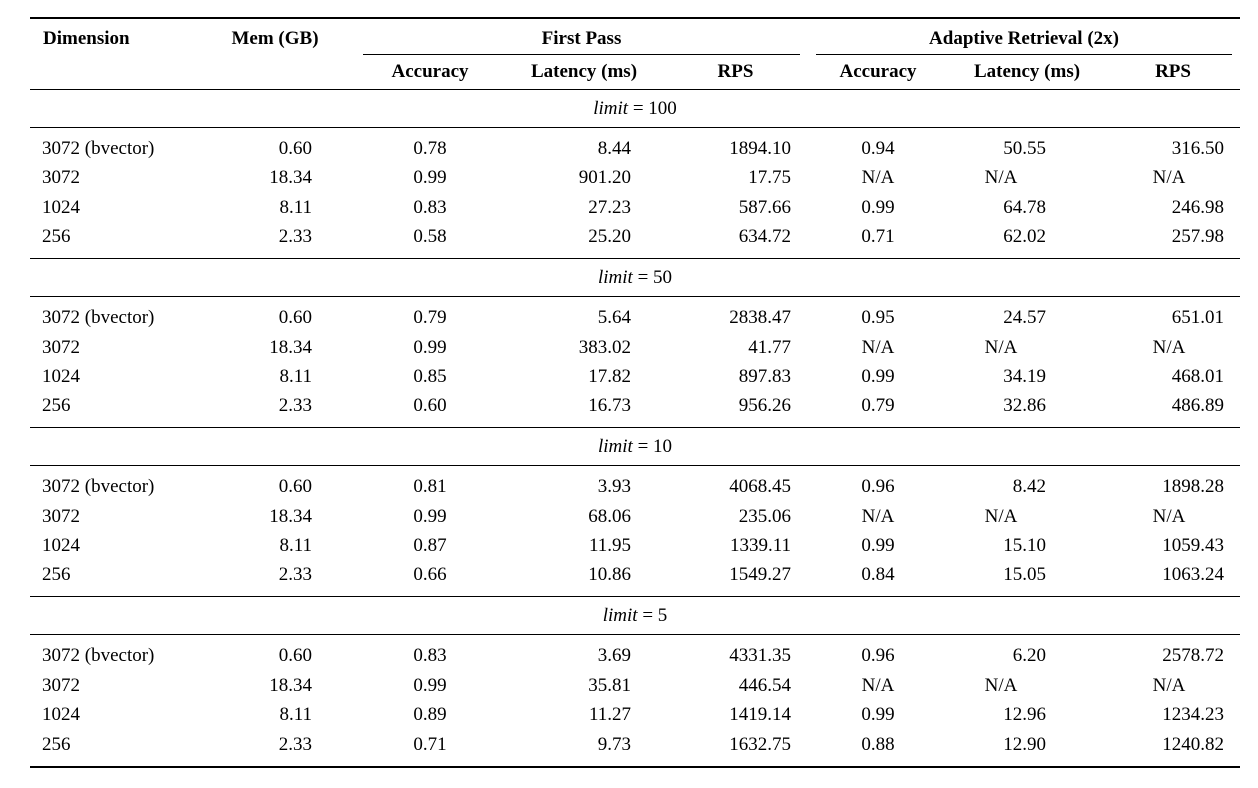  What do you see at coordinates (1198, 406) in the screenshot?
I see `value-cell: 486.89` at bounding box center [1198, 406].